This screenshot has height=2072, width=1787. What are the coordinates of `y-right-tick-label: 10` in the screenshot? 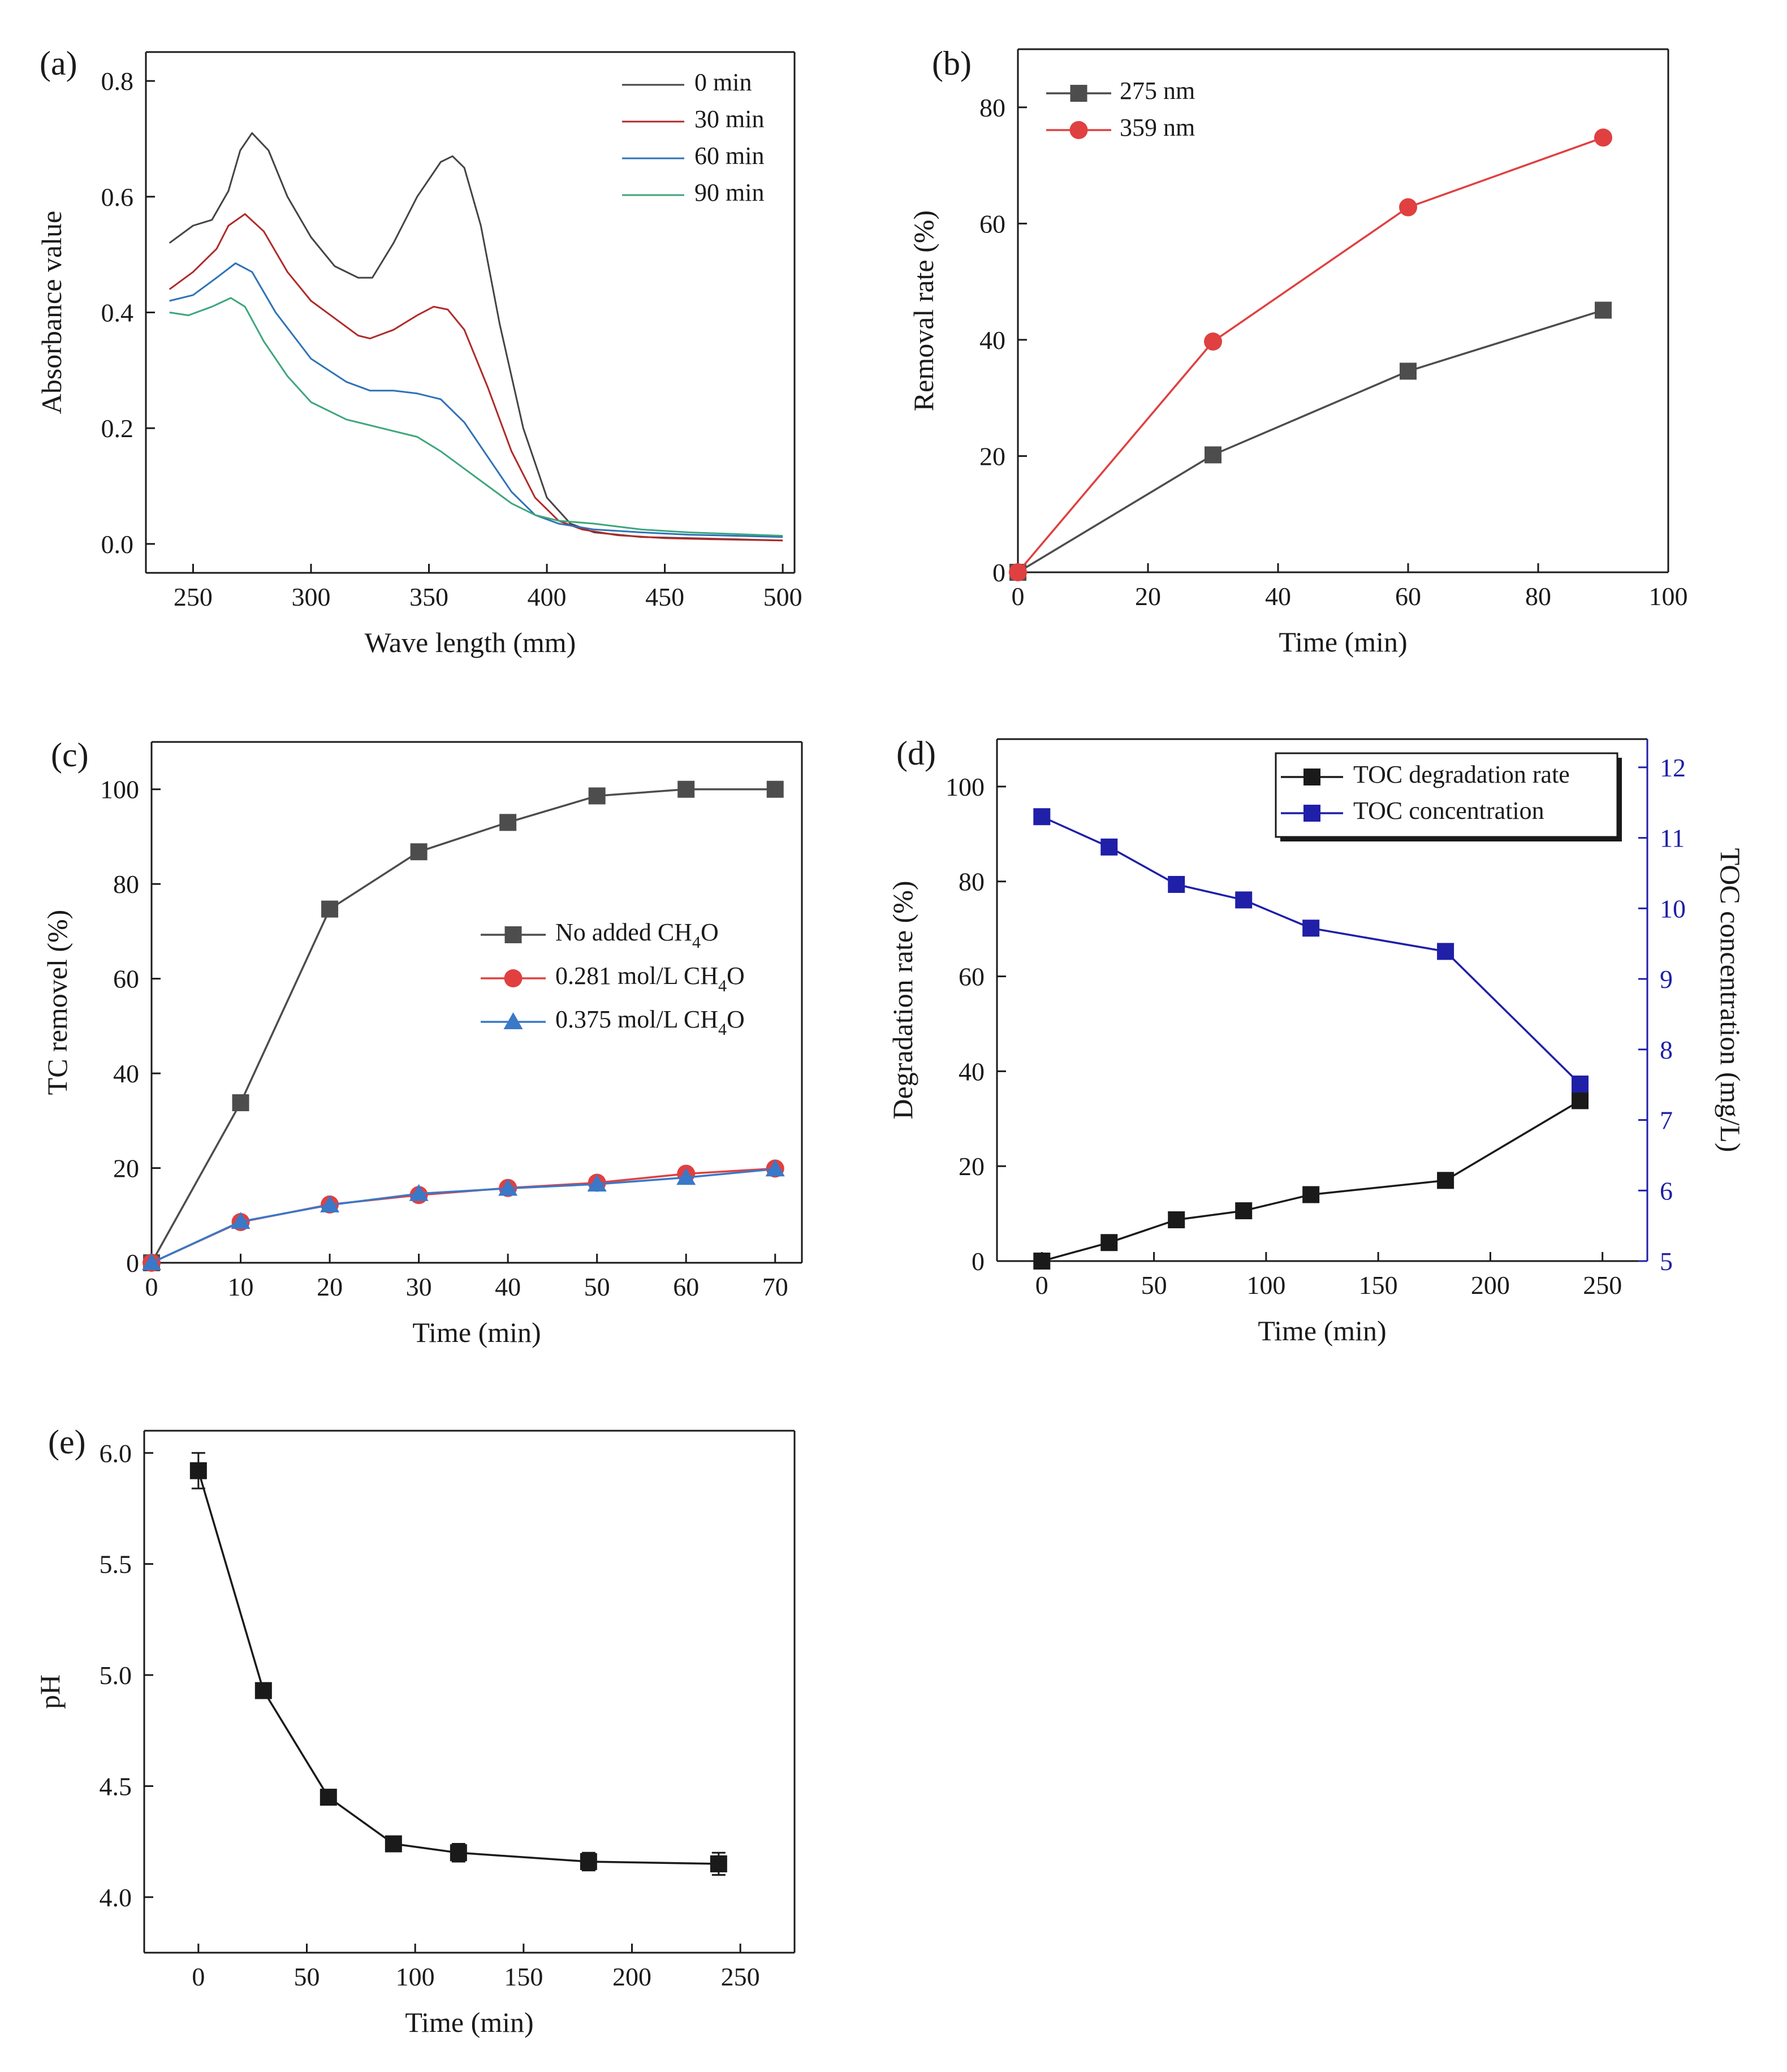 It's located at (1673, 908).